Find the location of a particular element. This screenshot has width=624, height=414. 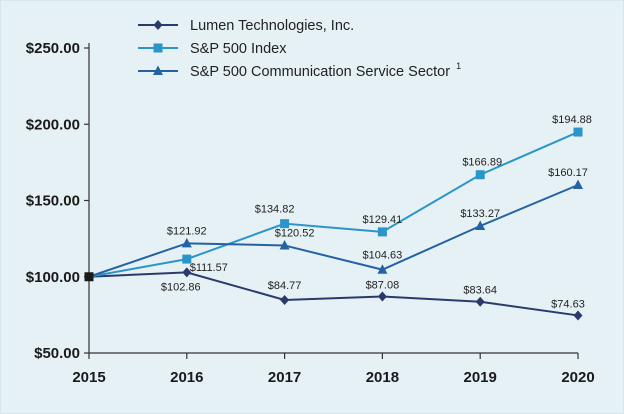

start-point-marker is located at coordinates (89, 277).